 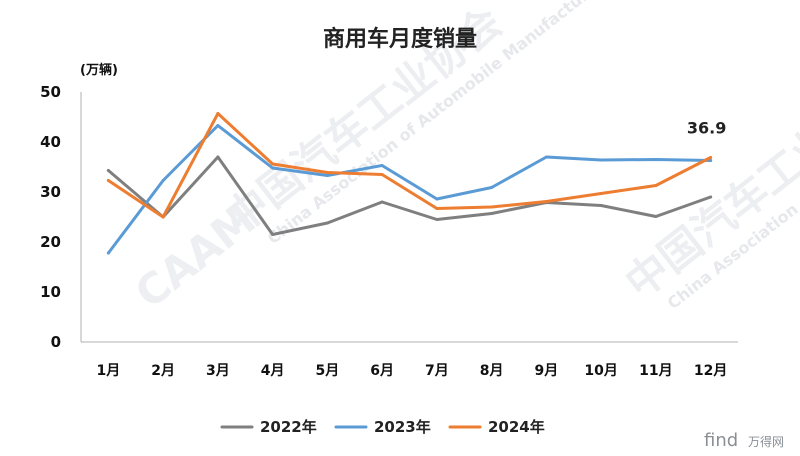 I want to click on x-tick-label: 12月, so click(x=710, y=371).